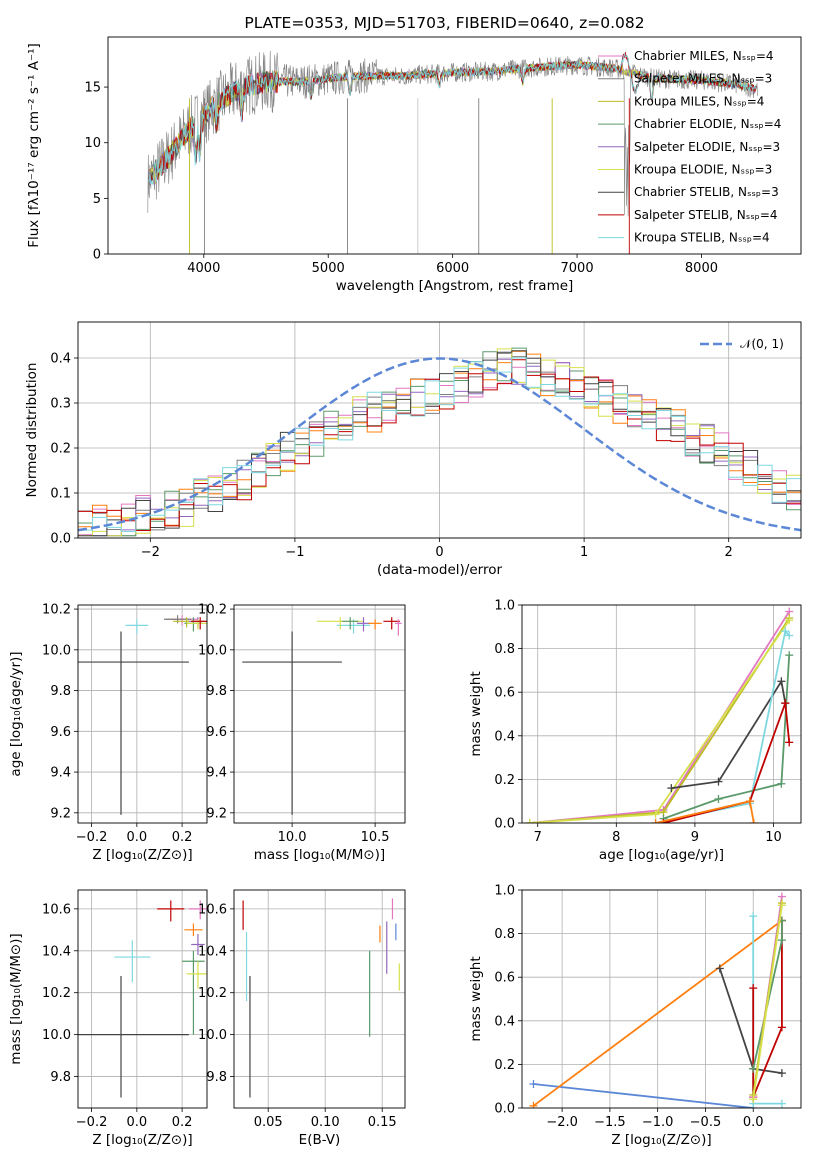 This screenshot has width=819, height=1170. Describe the element at coordinates (375, 837) in the screenshot. I see `x-tick-label: 10.5` at that location.